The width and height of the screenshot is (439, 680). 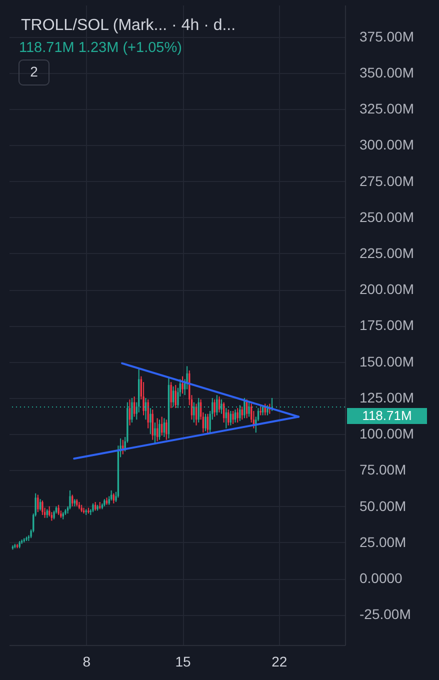 What do you see at coordinates (387, 289) in the screenshot?
I see `y-tick-label: 200.00M` at bounding box center [387, 289].